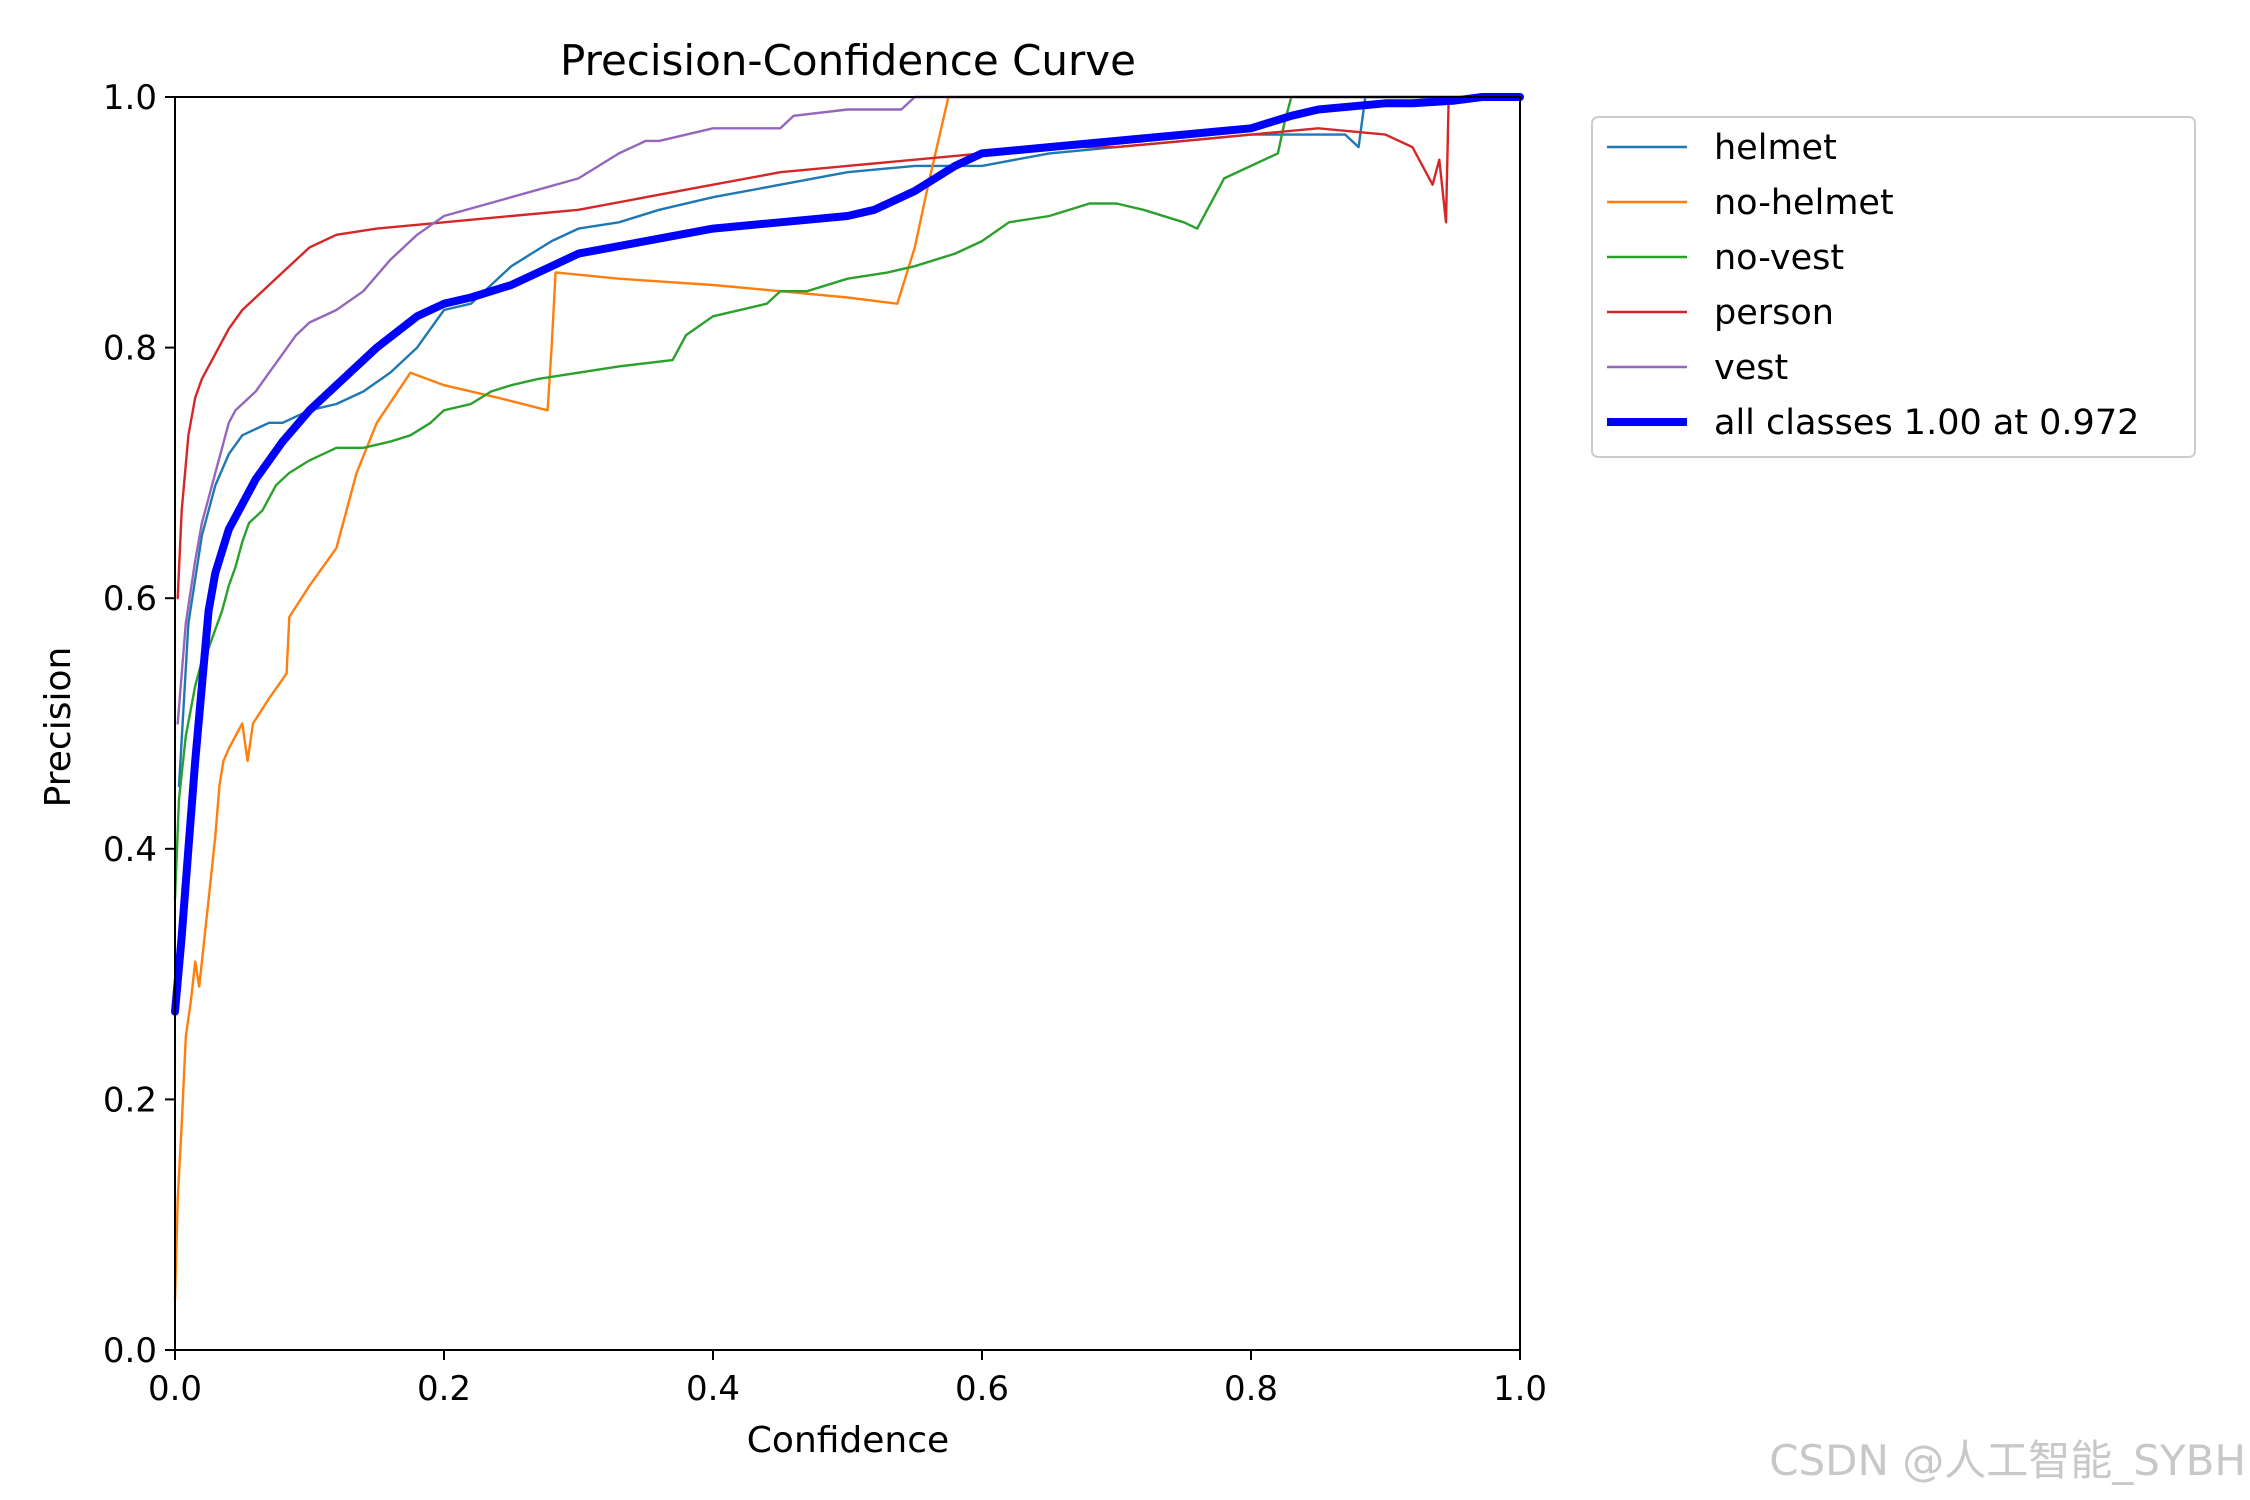 The width and height of the screenshot is (2250, 1500). What do you see at coordinates (130, 599) in the screenshot?
I see `y-tick-label: 0.6` at bounding box center [130, 599].